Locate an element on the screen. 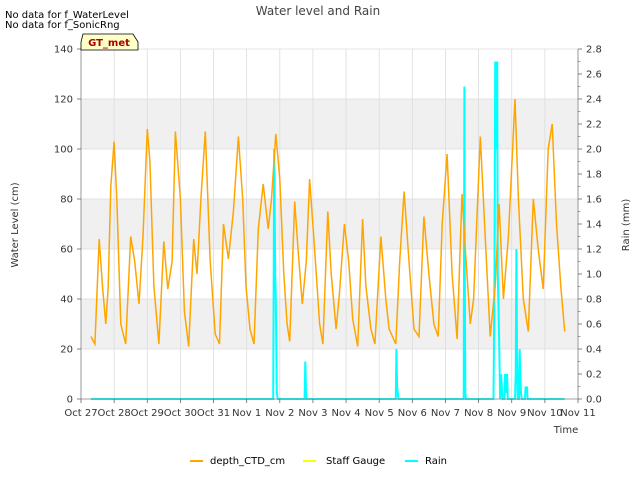 Image resolution: width=640 pixels, height=480 pixels. x-axis-label: Time is located at coordinates (565, 430).